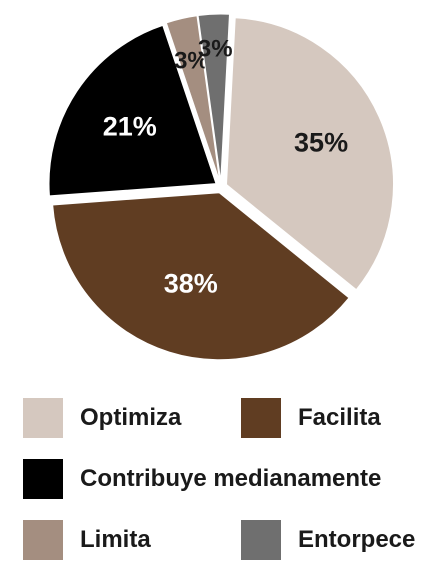  What do you see at coordinates (131, 417) in the screenshot?
I see `legend-label-optimiza: Optimiza` at bounding box center [131, 417].